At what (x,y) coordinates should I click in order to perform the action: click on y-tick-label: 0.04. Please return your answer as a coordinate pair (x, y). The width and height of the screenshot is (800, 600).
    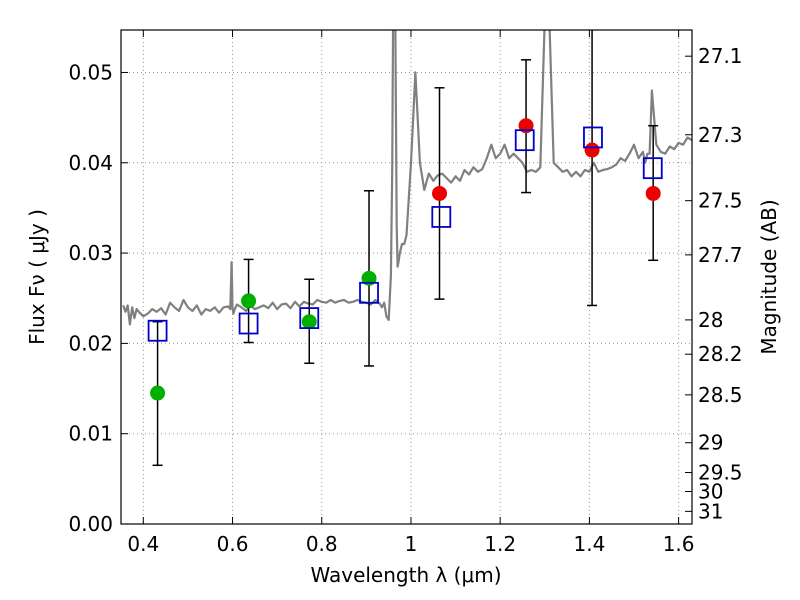
    Looking at the image, I should click on (90, 163).